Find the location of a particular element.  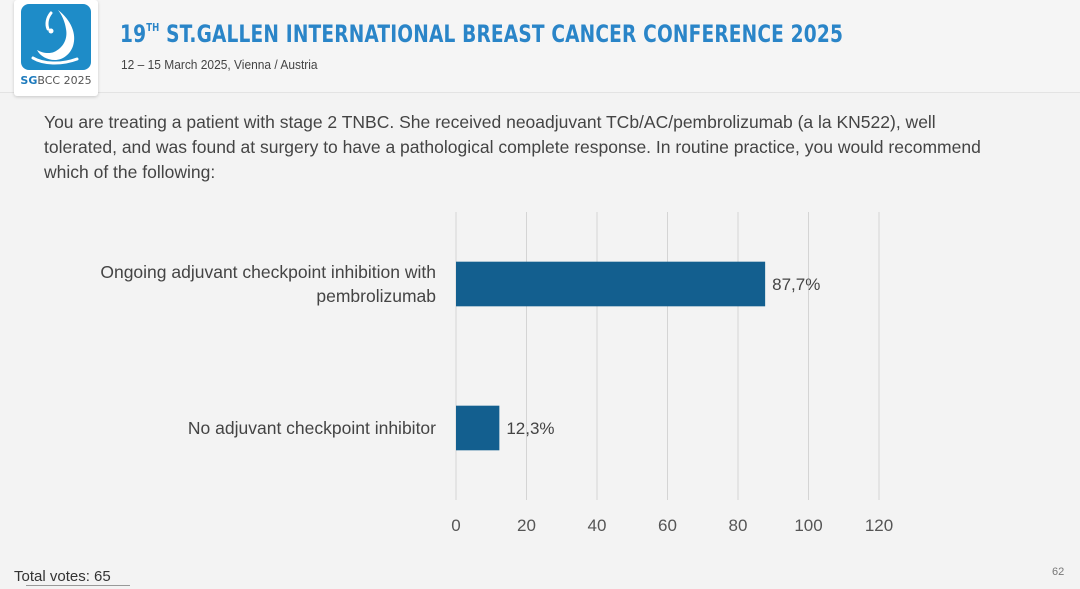

logo-mark is located at coordinates (56, 37).